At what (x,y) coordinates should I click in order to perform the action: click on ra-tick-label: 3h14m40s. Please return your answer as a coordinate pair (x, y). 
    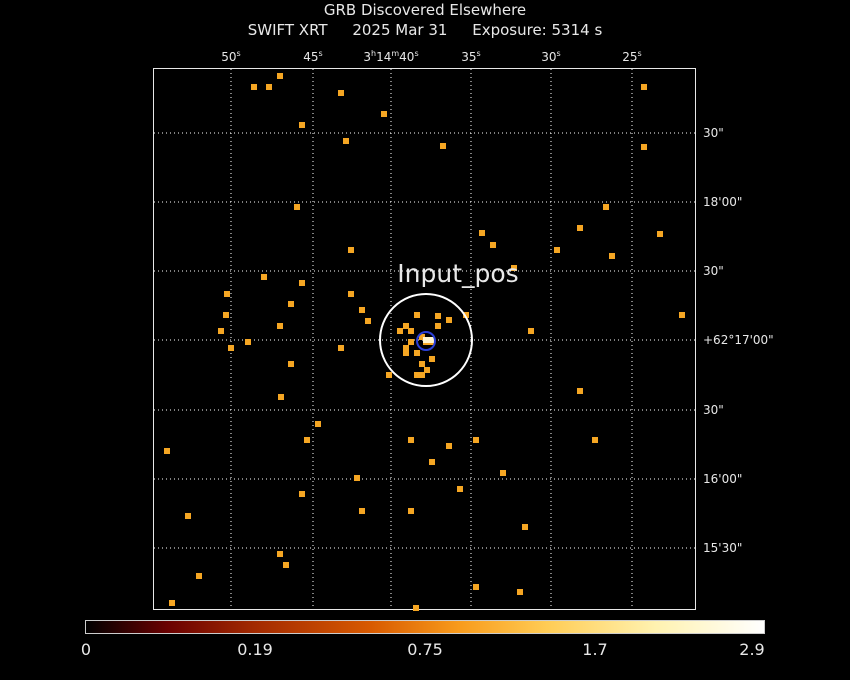
    Looking at the image, I should click on (391, 56).